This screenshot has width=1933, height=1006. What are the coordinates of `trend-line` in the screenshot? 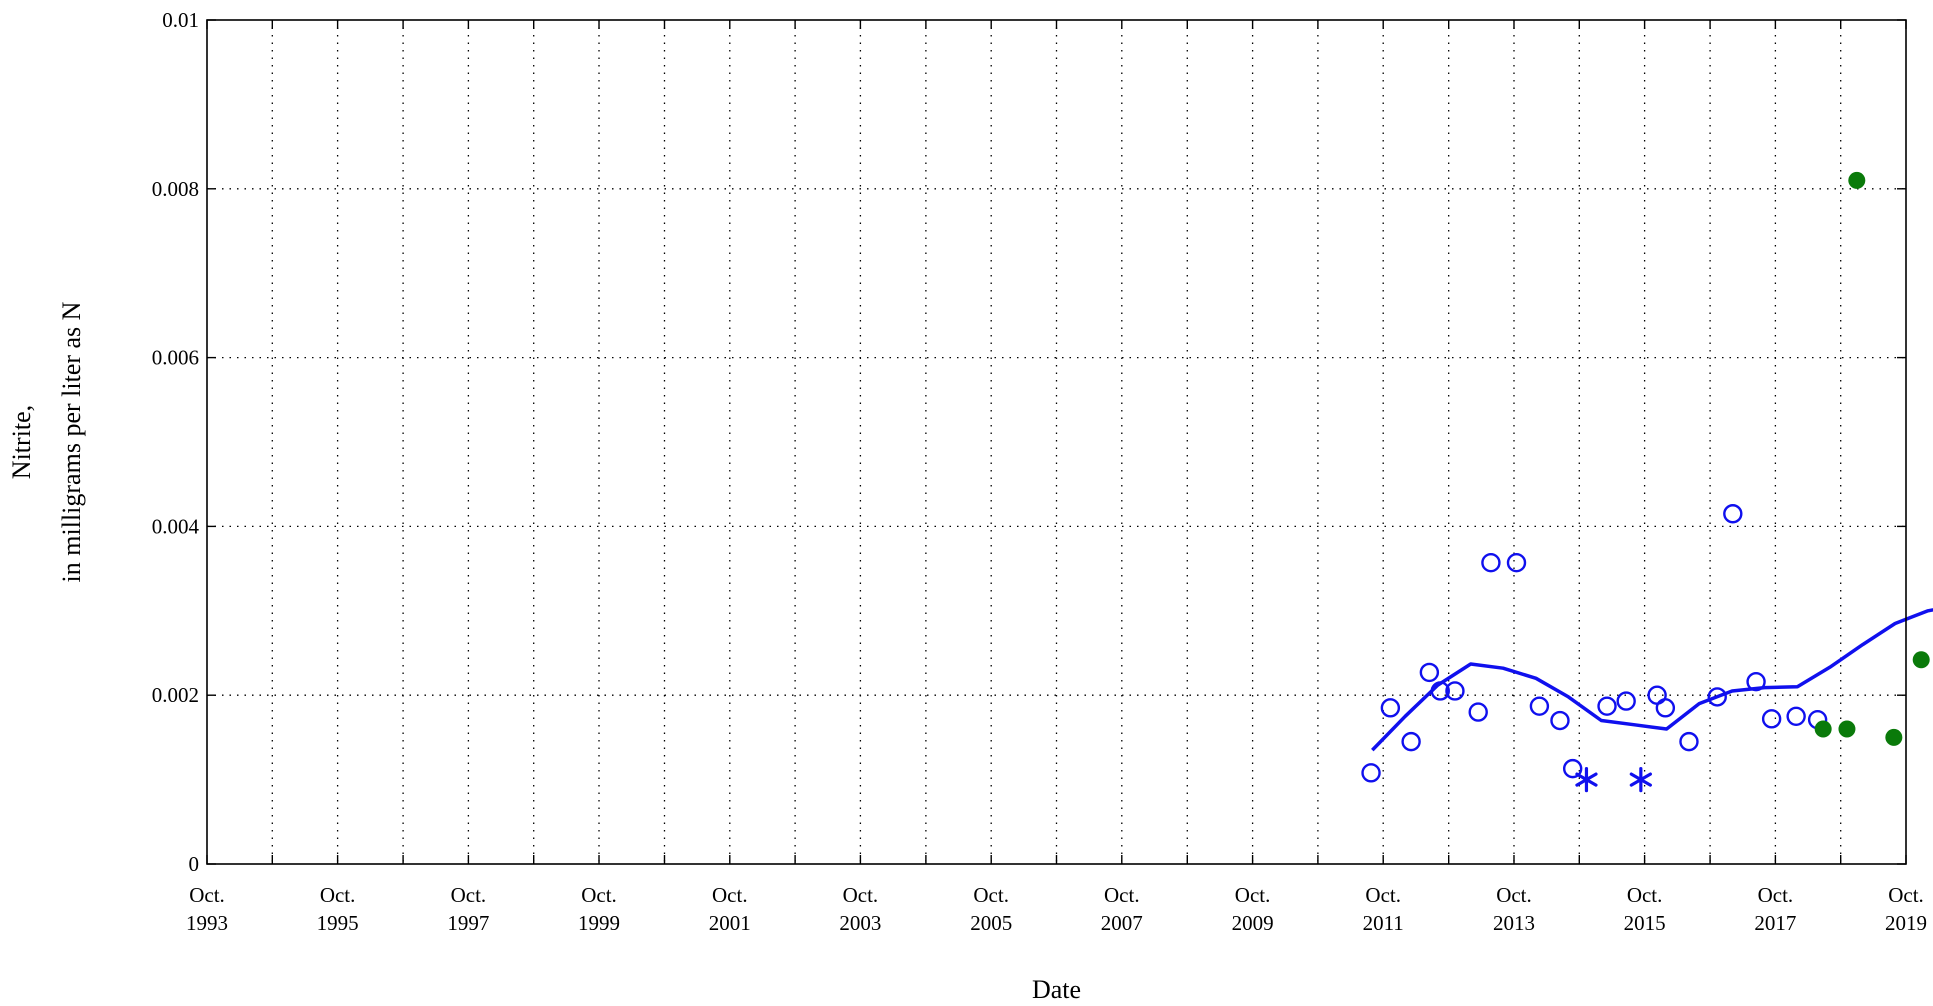 It's located at (1652, 680).